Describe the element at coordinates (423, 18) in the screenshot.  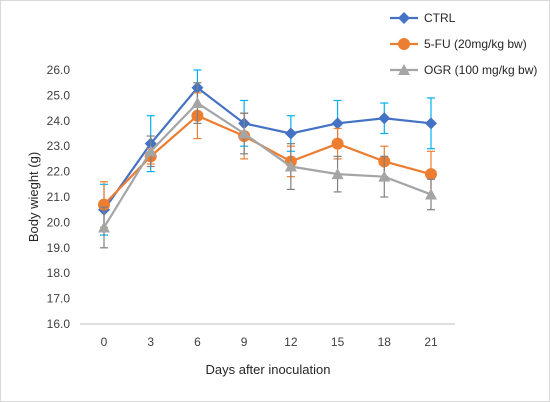
I see `legend-item: CTRL` at that location.